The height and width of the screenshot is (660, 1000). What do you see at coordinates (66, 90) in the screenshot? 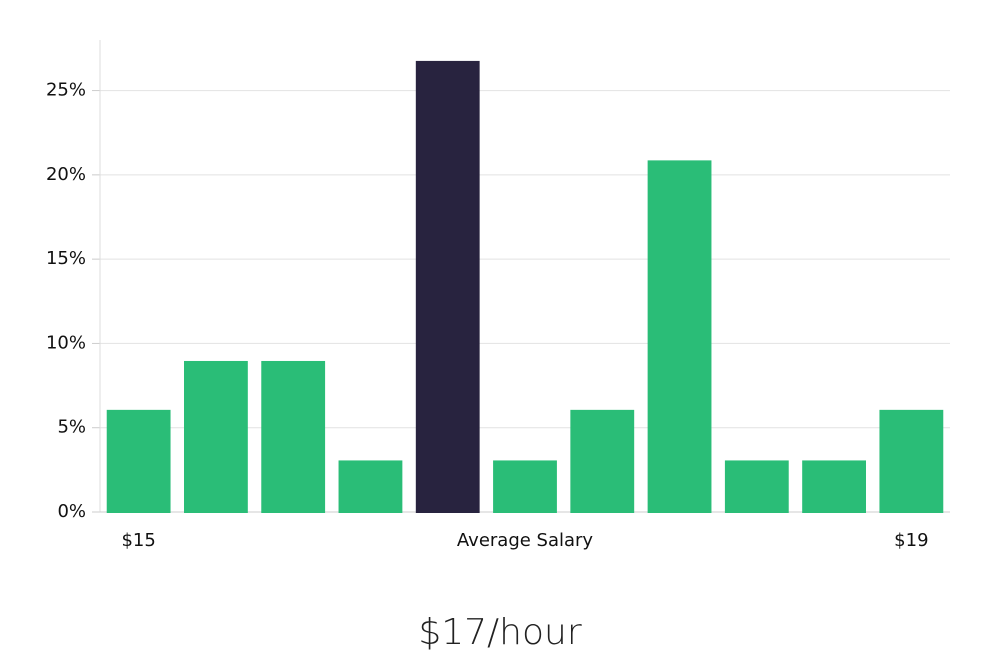
I see `y-tick-label: 25%` at bounding box center [66, 90].